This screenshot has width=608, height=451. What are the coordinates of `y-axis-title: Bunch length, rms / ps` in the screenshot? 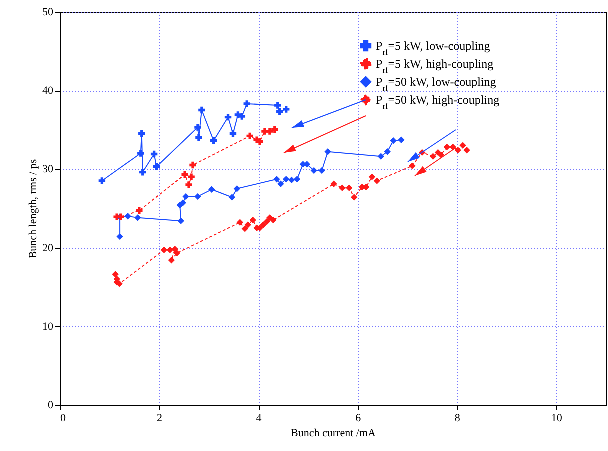 It's located at (34, 209).